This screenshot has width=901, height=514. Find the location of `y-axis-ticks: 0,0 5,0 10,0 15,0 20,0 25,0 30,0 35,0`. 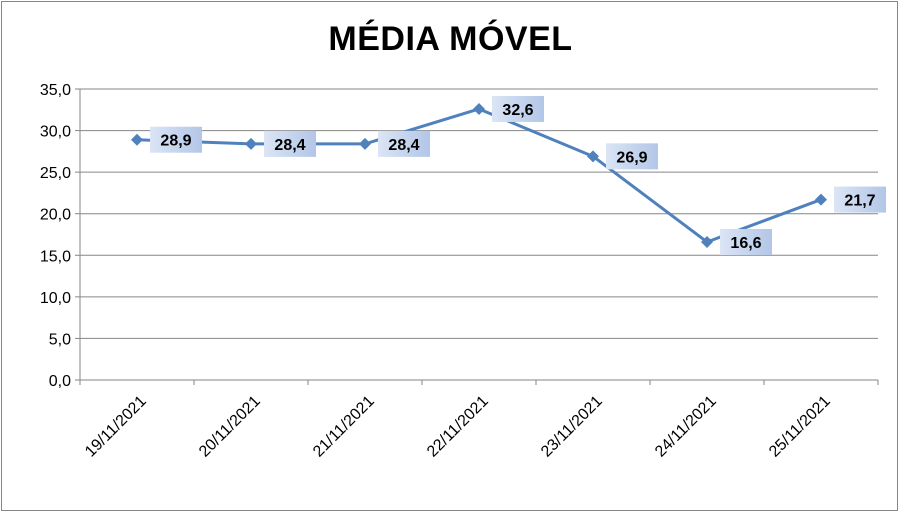

y-axis-ticks: 0,0 5,0 10,0 15,0 20,0 25,0 30,0 35,0 is located at coordinates (55, 236).